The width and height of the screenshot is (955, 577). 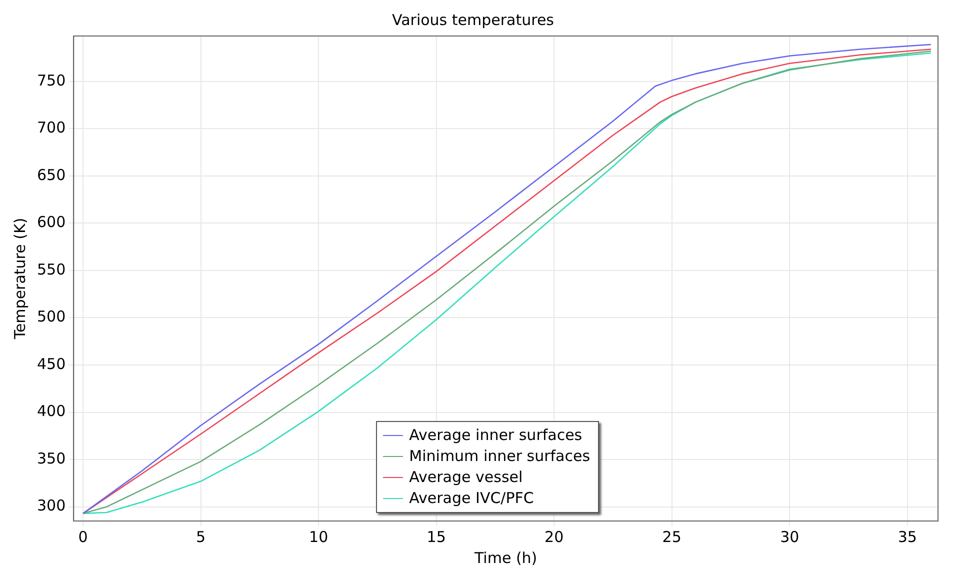 I want to click on x-tick-label: 30, so click(x=790, y=537).